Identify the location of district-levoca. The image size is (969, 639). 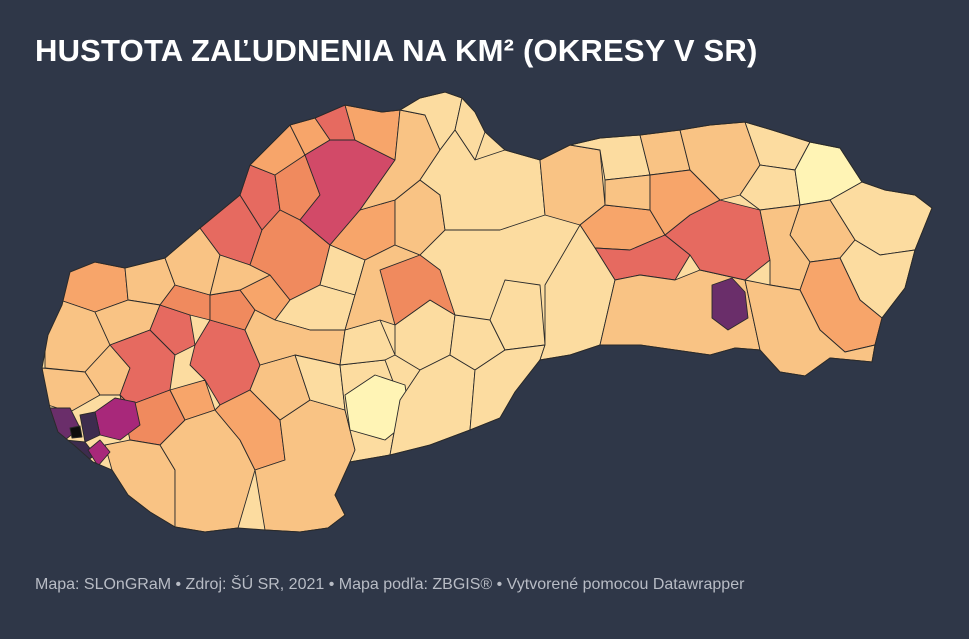
(627, 192).